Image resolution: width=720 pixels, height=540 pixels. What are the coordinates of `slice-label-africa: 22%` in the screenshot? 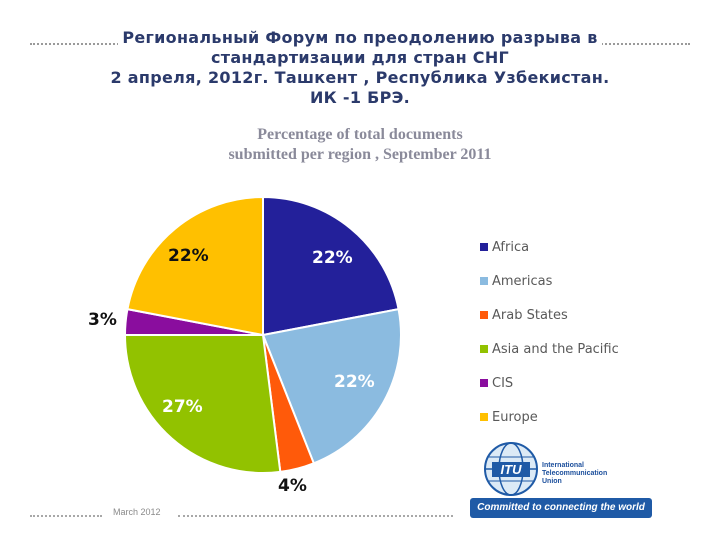 It's located at (332, 258).